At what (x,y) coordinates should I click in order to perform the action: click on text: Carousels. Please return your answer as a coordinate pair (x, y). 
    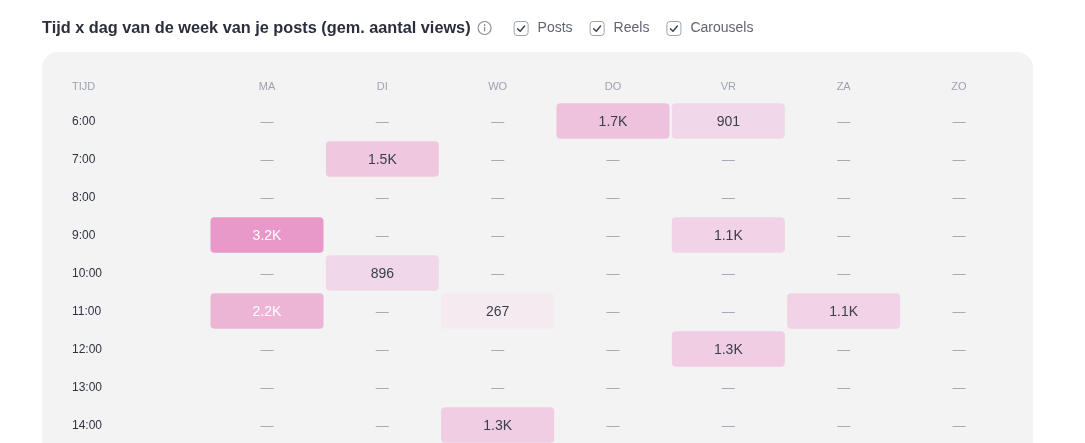
    Looking at the image, I should click on (722, 27).